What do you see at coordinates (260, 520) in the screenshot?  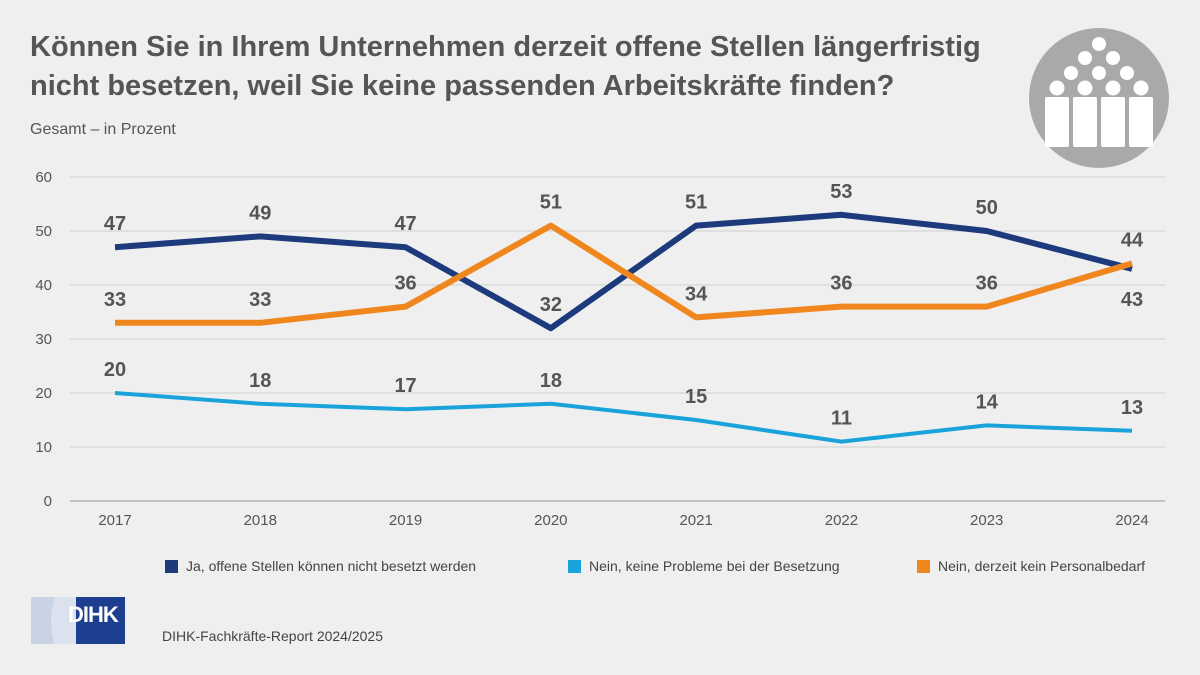 I see `x-tick-label: 2018` at bounding box center [260, 520].